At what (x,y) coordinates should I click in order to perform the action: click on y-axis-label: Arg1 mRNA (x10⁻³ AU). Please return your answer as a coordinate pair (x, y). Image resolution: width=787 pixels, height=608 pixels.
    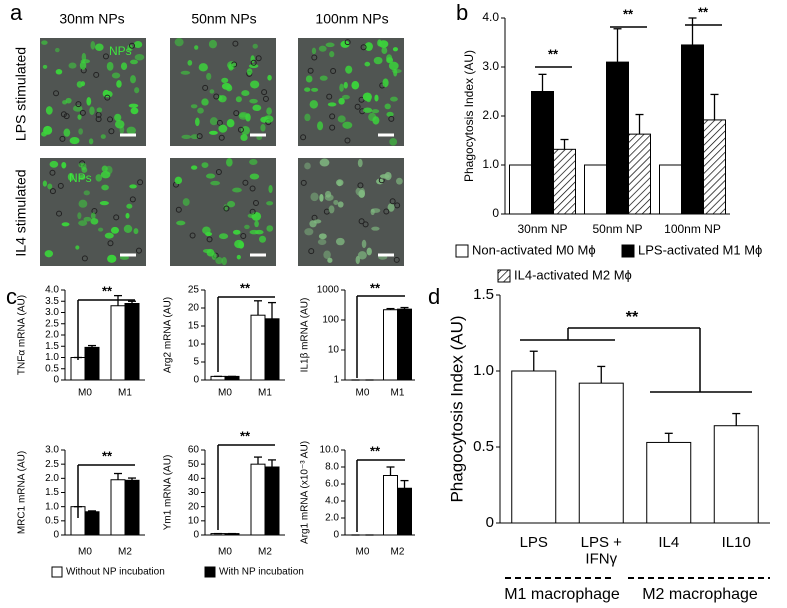
    Looking at the image, I should click on (305, 492).